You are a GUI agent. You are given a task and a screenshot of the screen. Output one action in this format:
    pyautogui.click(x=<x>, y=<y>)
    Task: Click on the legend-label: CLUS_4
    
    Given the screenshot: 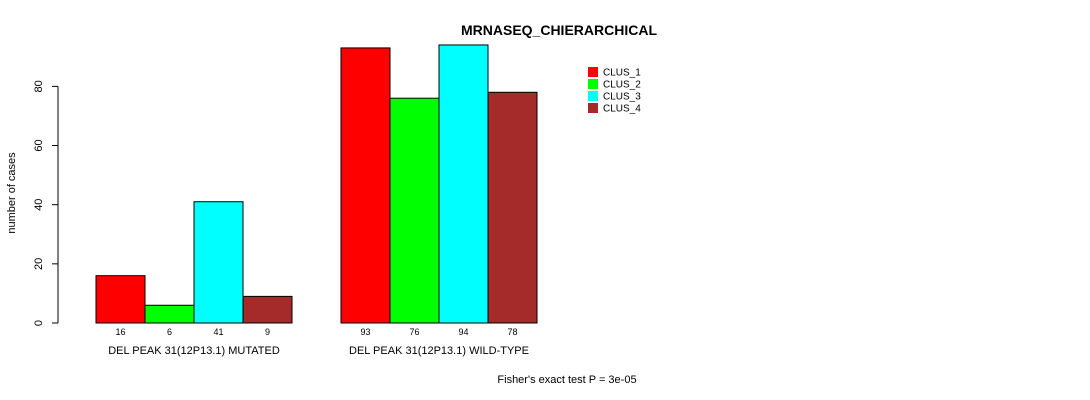 What is the action you would take?
    pyautogui.click(x=622, y=109)
    